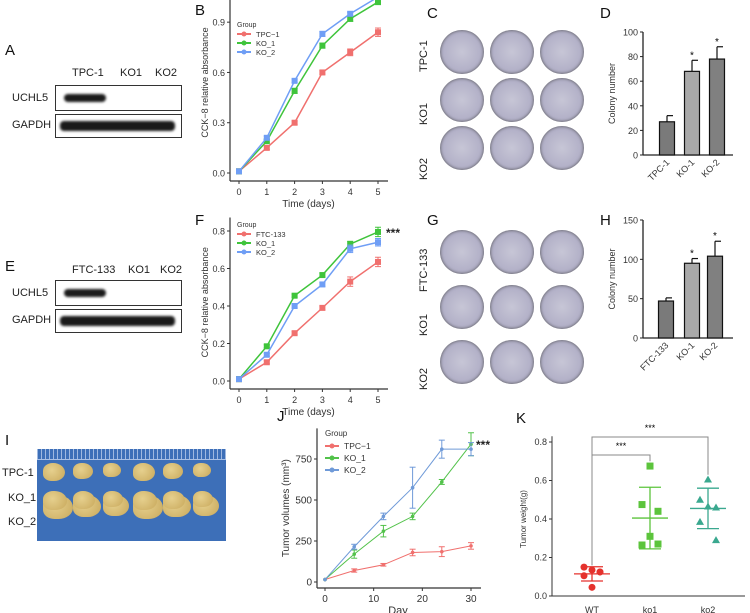  What do you see at coordinates (717, 42) in the screenshot?
I see `significance-star: *` at bounding box center [717, 42].